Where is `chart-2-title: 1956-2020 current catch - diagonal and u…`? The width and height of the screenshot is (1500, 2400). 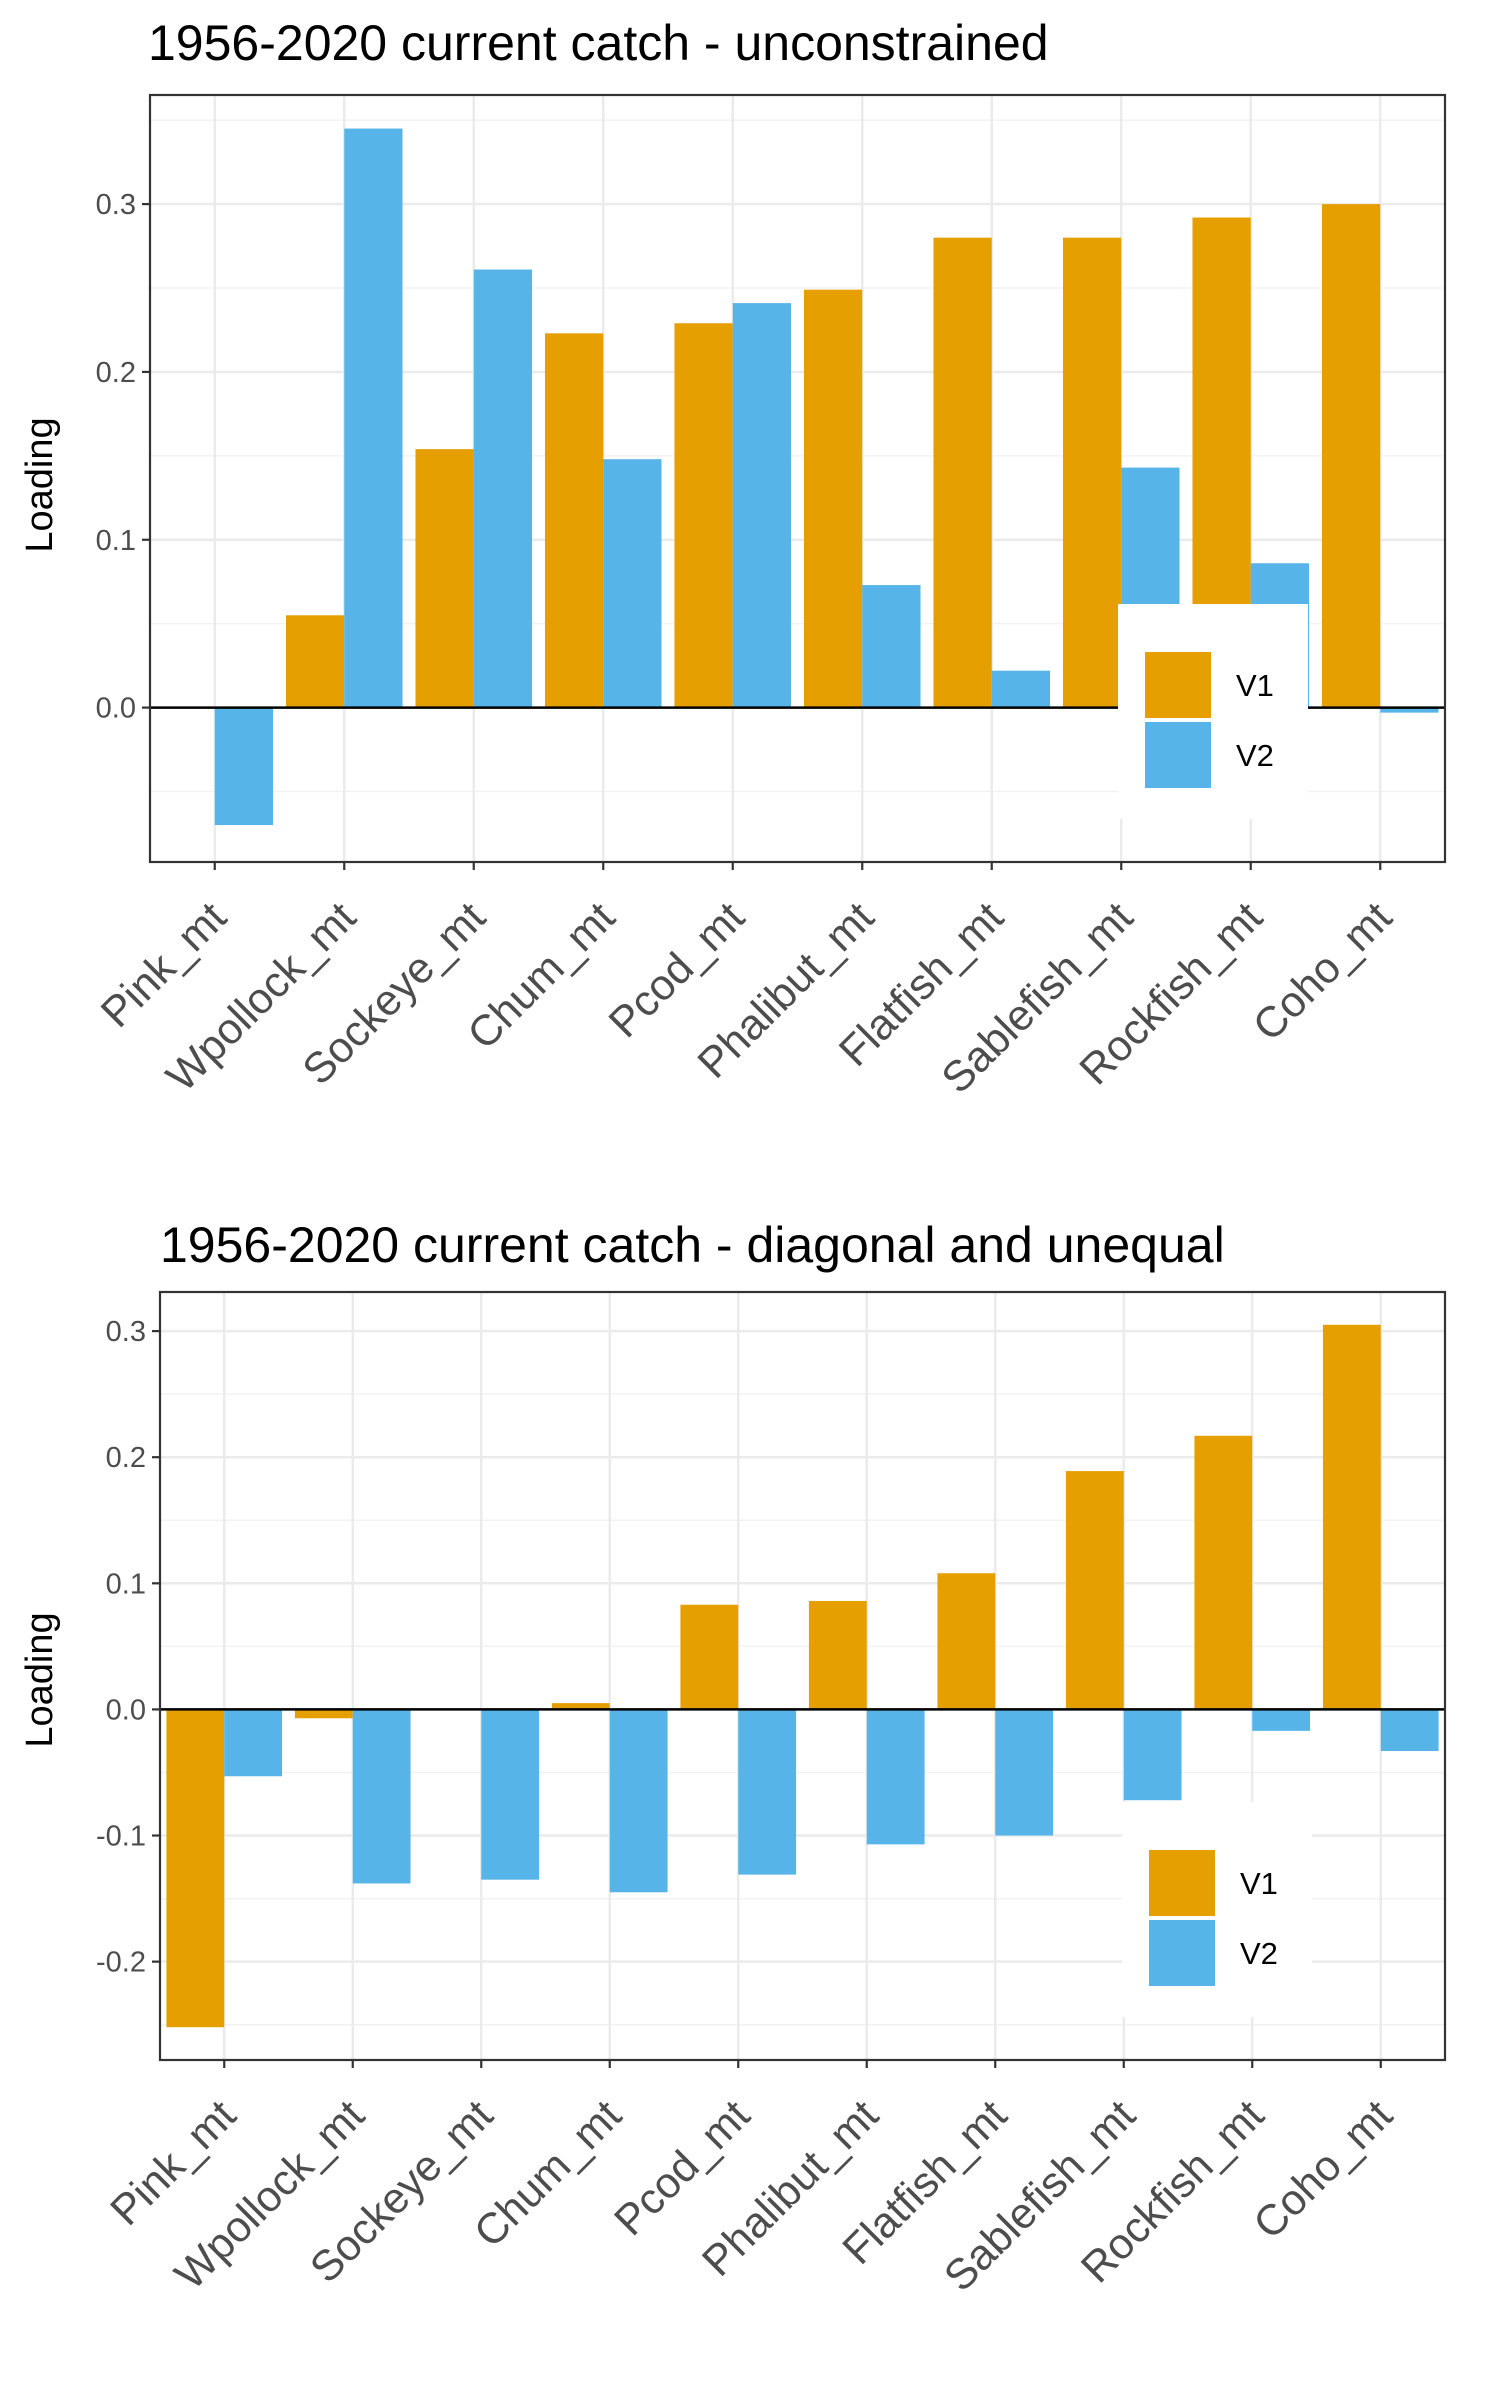 chart-2-title: 1956-2020 current catch - diagonal and u… is located at coordinates (692, 1245).